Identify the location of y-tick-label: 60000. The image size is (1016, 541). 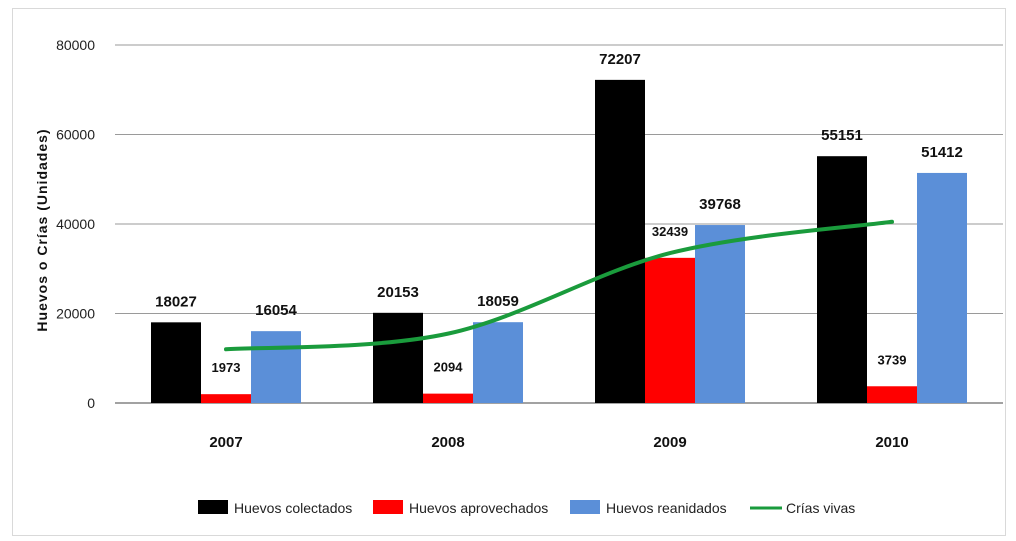
(75, 135).